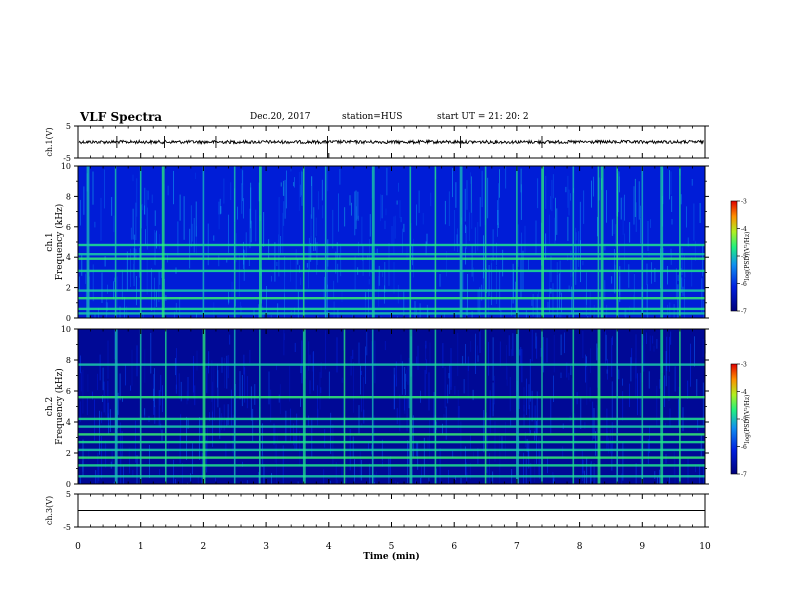  What do you see at coordinates (734, 419) in the screenshot?
I see `colorbar` at bounding box center [734, 419].